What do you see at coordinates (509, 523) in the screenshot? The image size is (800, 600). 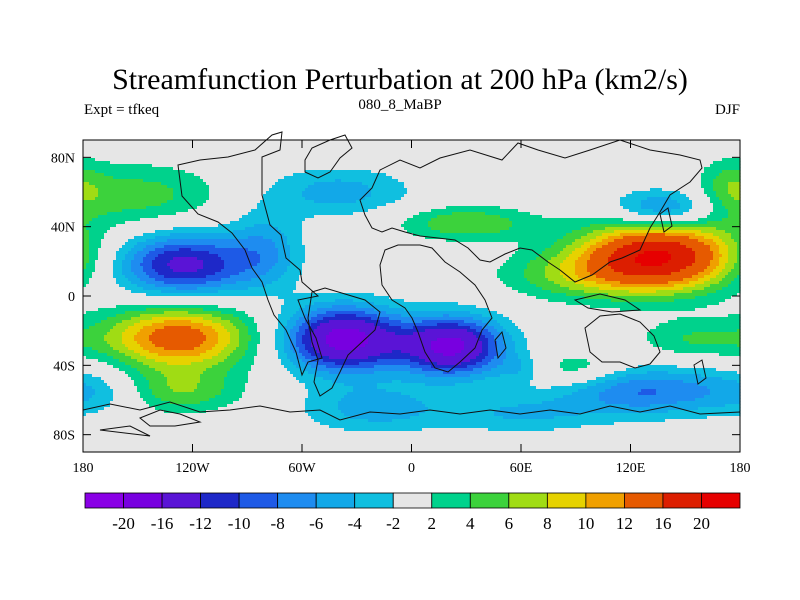 I see `colorbar-label: 6` at bounding box center [509, 523].